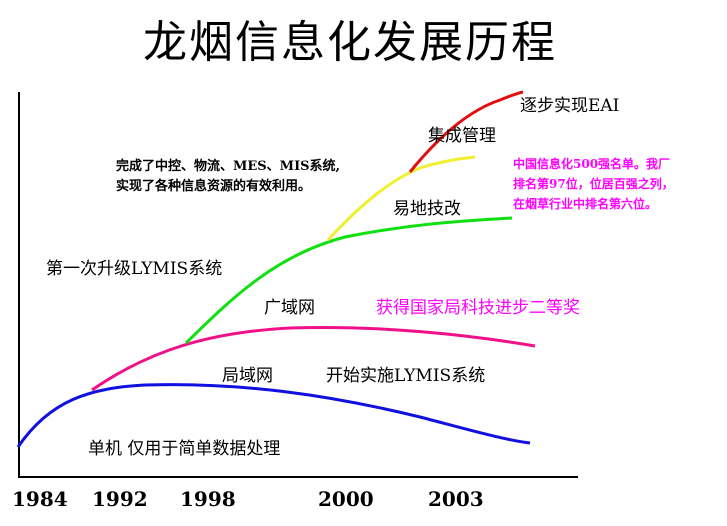 The height and width of the screenshot is (526, 727). Describe the element at coordinates (593, 184) in the screenshot. I see `label-top500-2: 排名第97位，位居百强之列，` at that location.